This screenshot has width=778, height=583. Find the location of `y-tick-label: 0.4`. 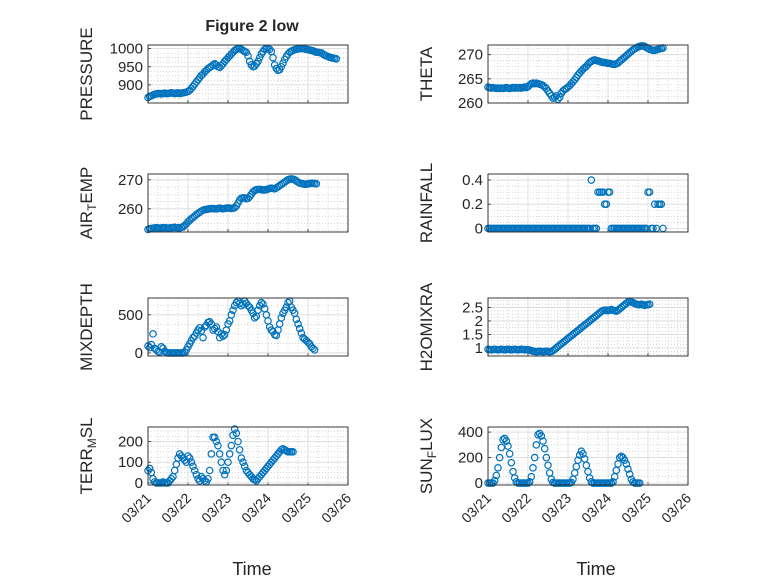

y-tick-label: 0.4 is located at coordinates (472, 180).